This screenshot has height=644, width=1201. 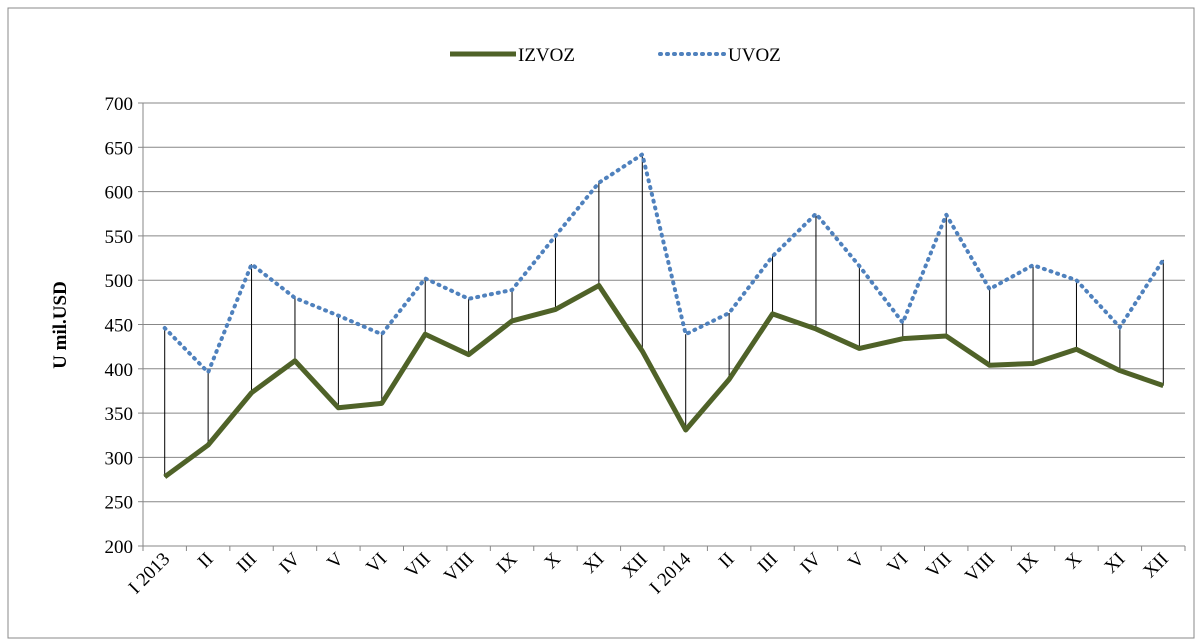 I want to click on y-tick-label: 500, so click(x=119, y=281).